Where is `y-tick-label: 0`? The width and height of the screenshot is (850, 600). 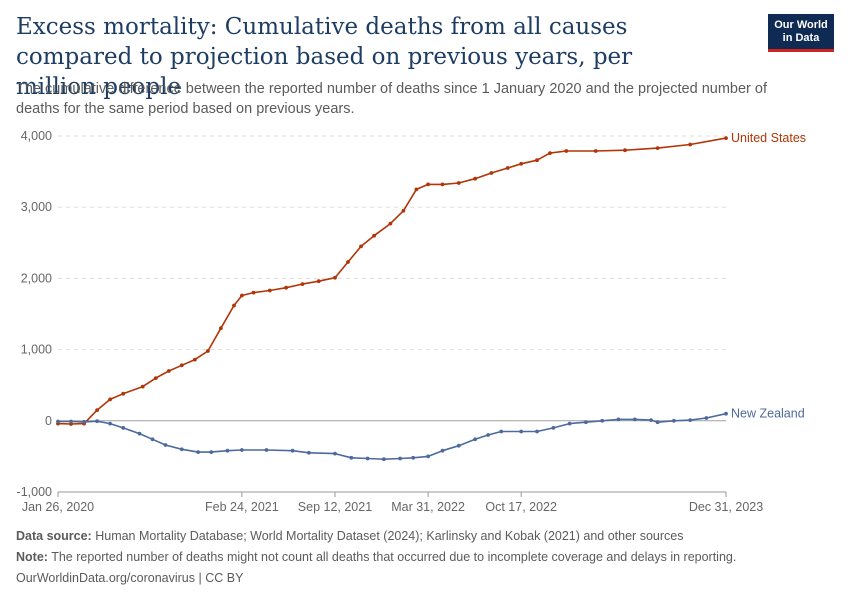 y-tick-label: 0 is located at coordinates (48, 421).